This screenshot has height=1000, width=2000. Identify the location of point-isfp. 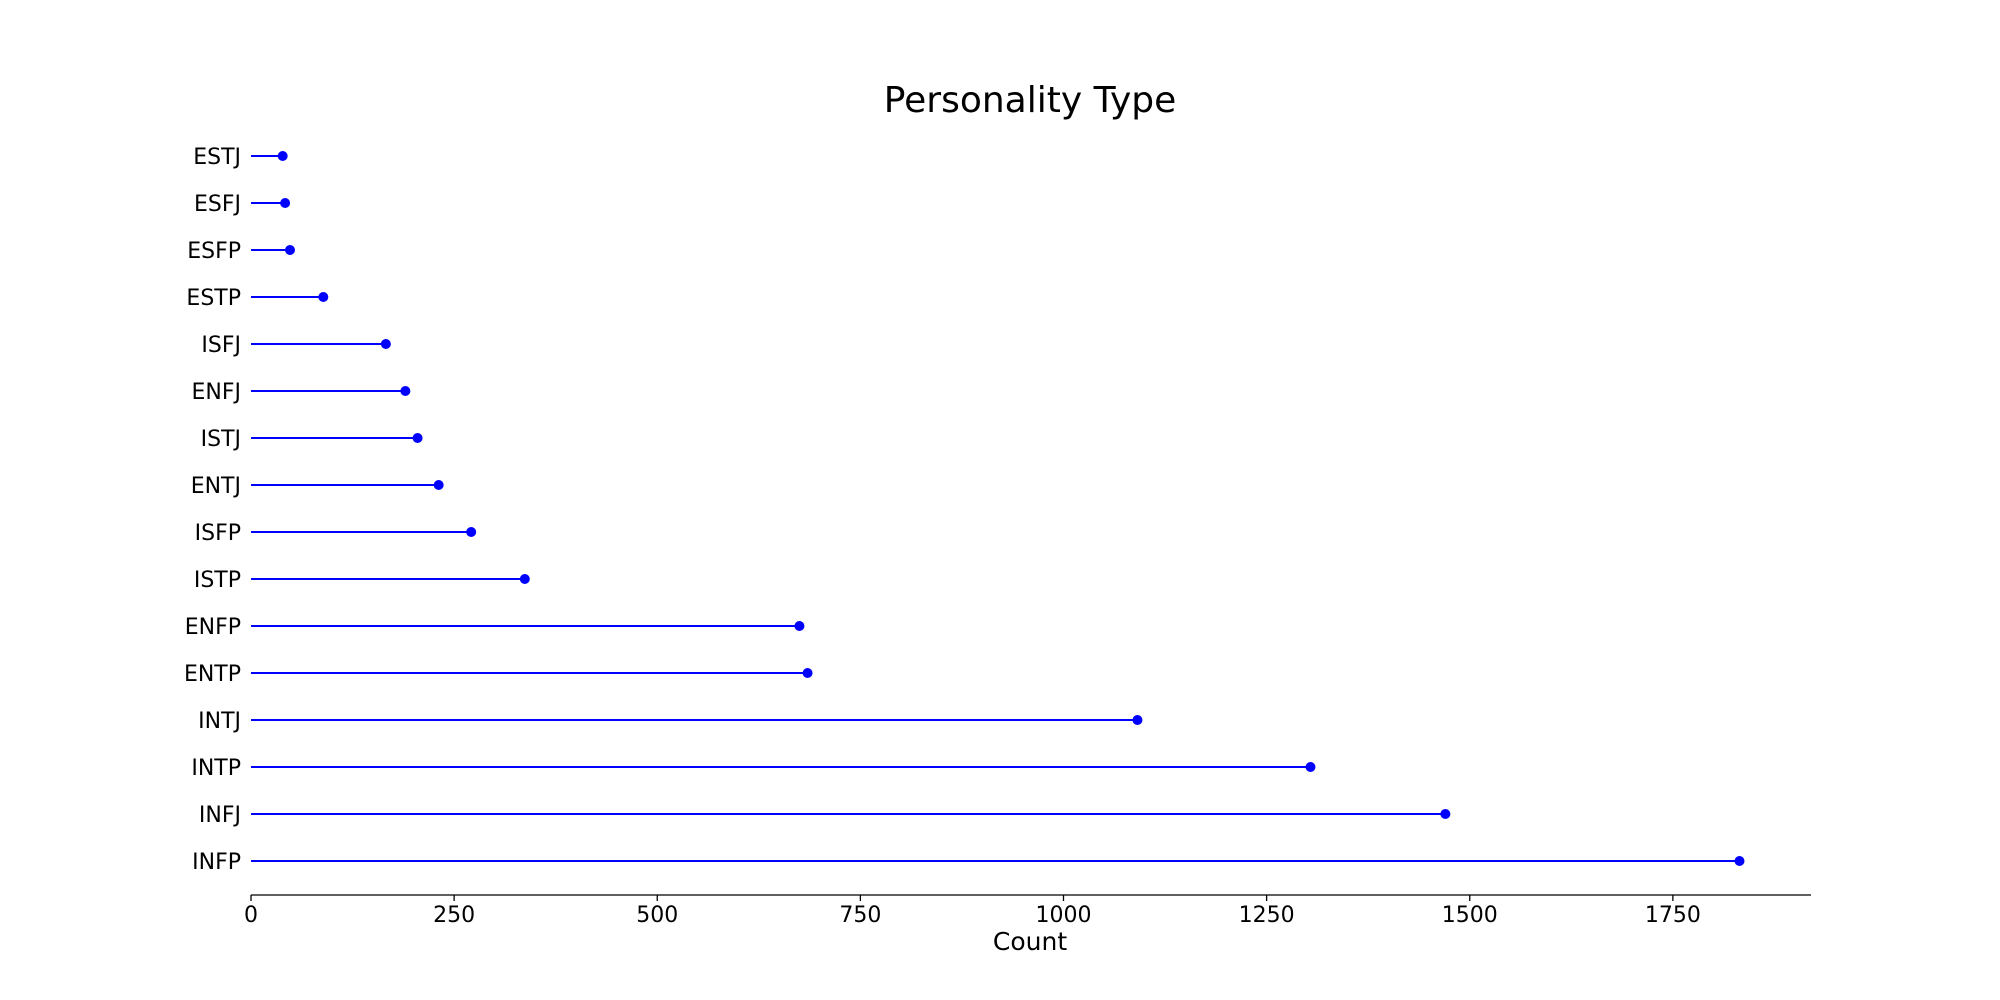
(471, 532).